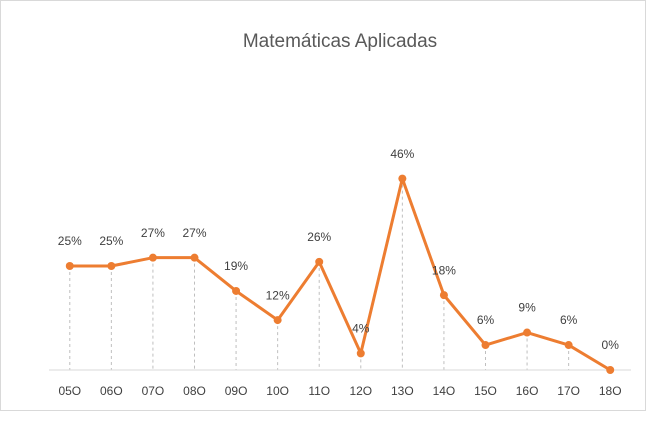 Image resolution: width=658 pixels, height=423 pixels. Describe the element at coordinates (360, 391) in the screenshot. I see `x-tick-label: 12O` at that location.